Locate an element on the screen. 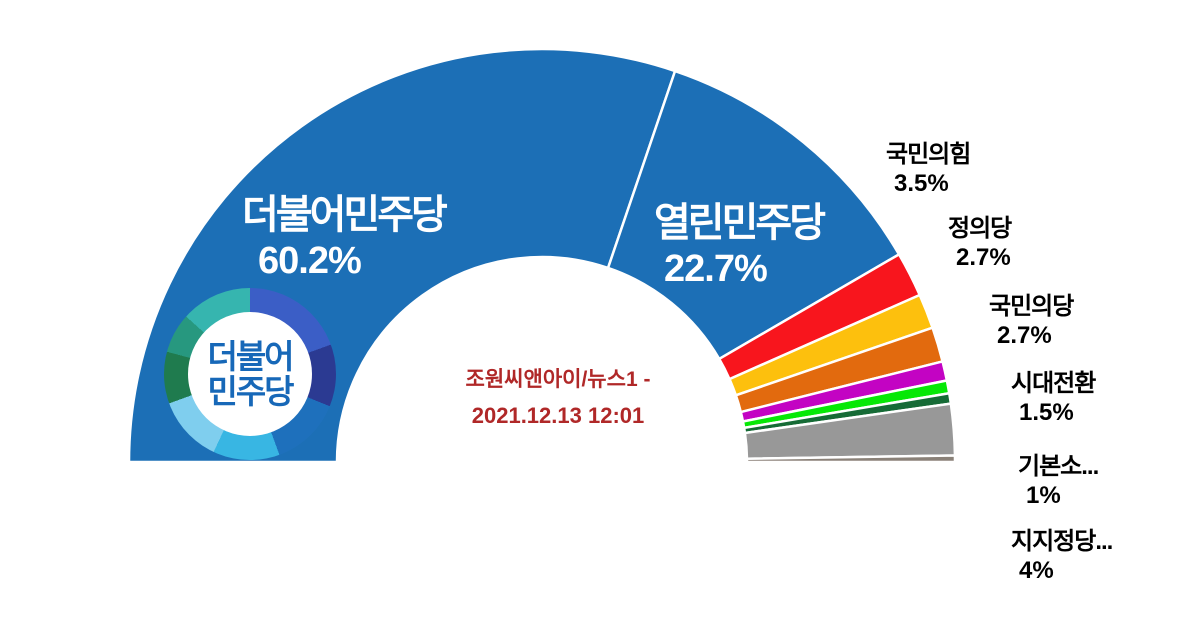  segment-label-gukminuihim: 국민의힘 3.5% is located at coordinates (928, 169).